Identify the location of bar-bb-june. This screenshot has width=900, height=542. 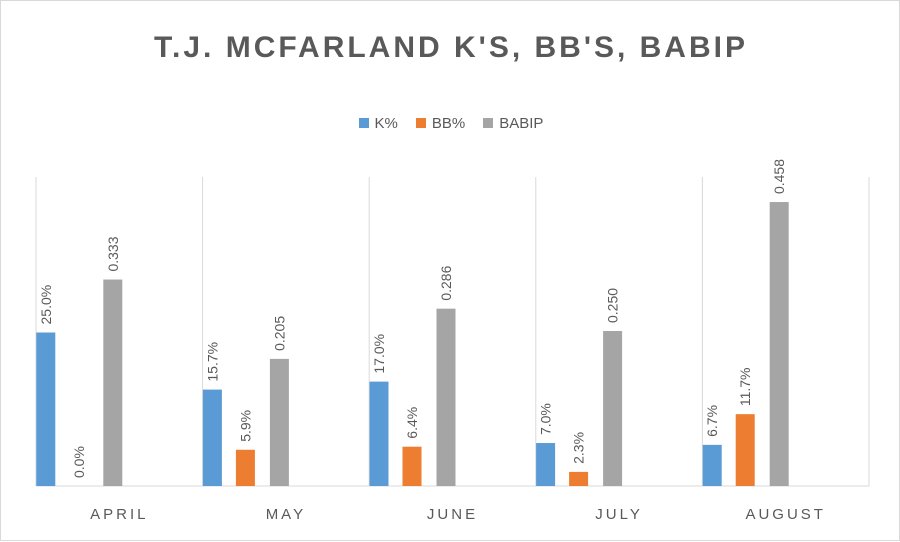
(412, 466).